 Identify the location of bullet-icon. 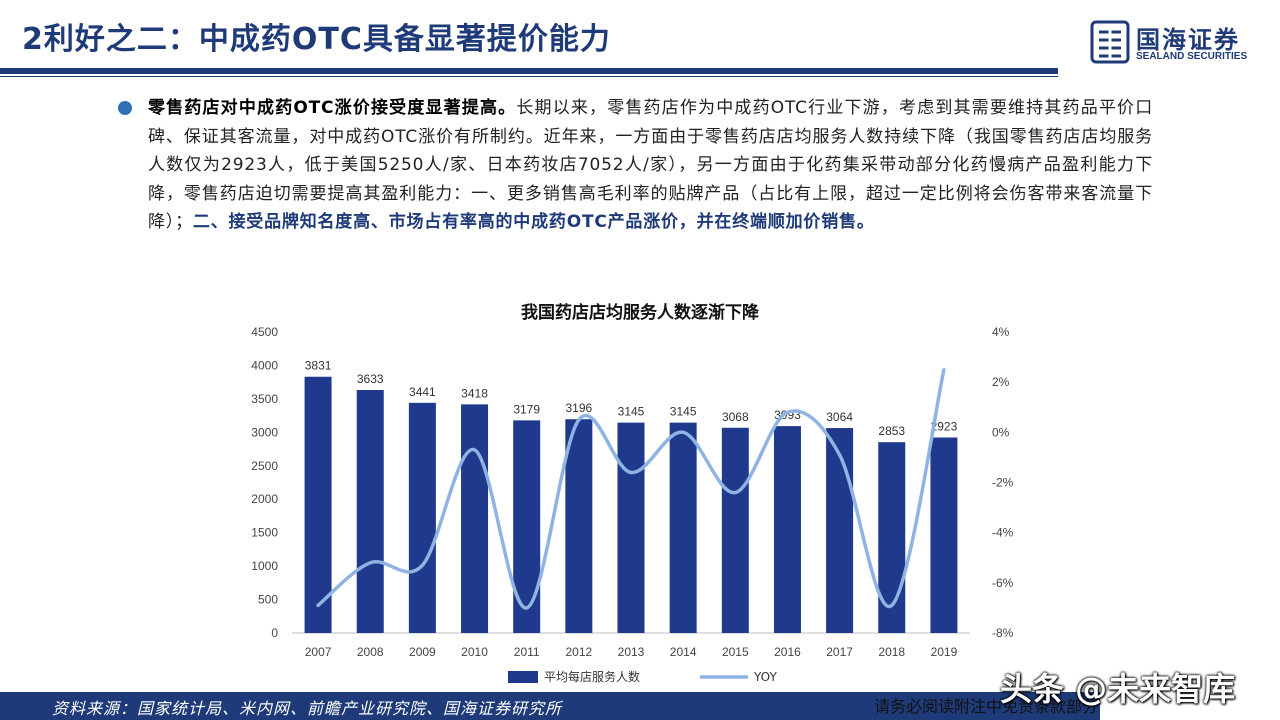
(125, 108).